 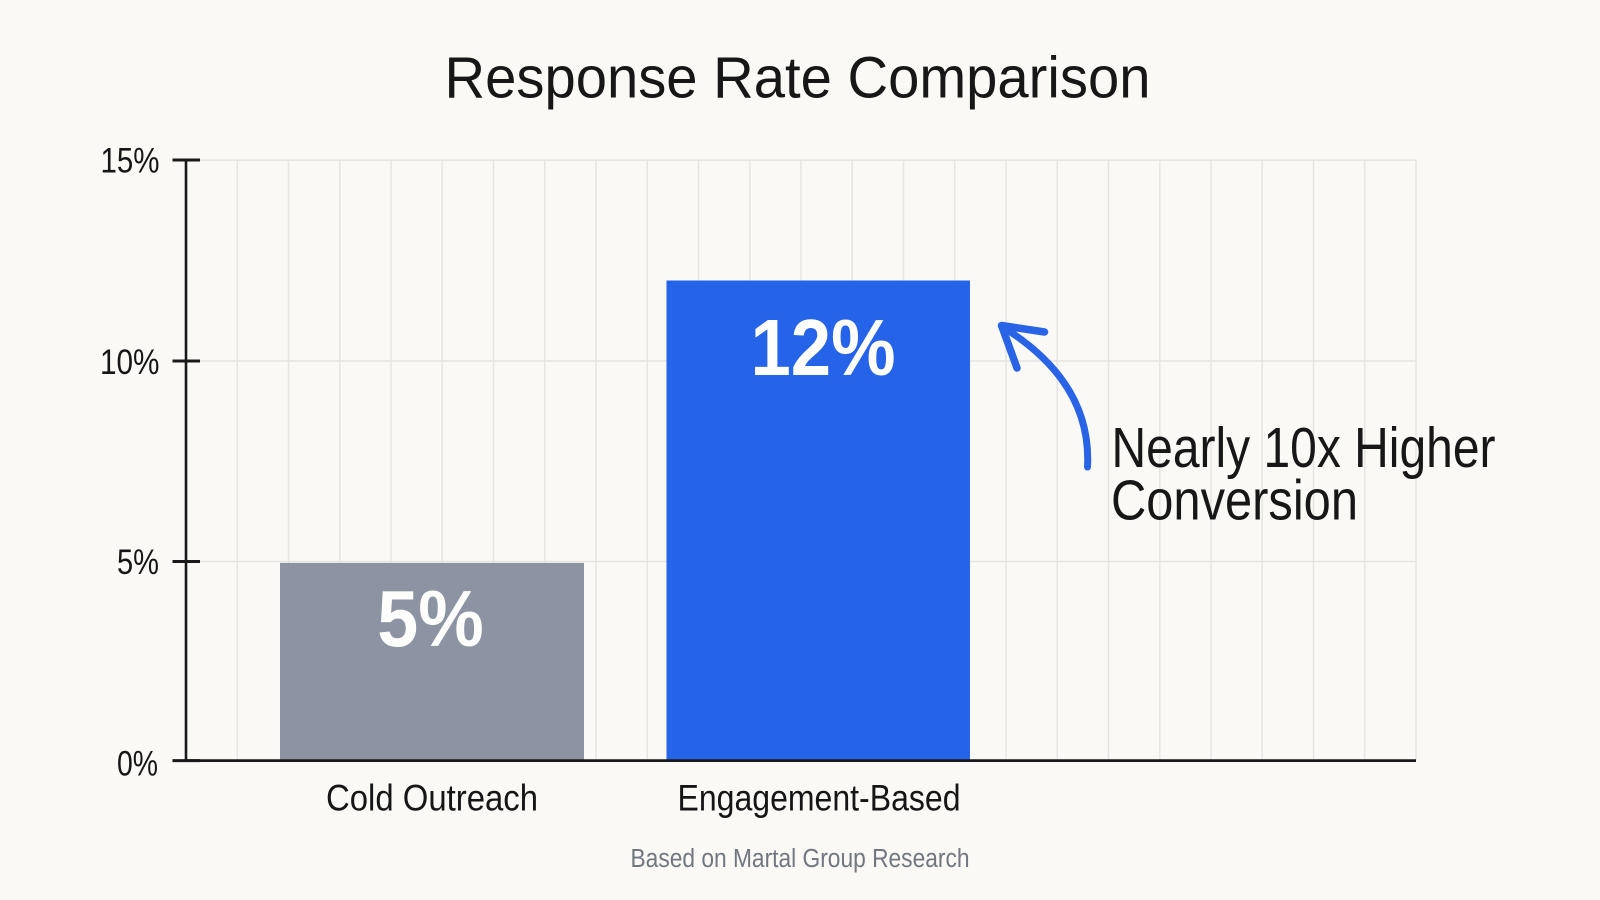 I want to click on svg-text: 15%, so click(x=130, y=160).